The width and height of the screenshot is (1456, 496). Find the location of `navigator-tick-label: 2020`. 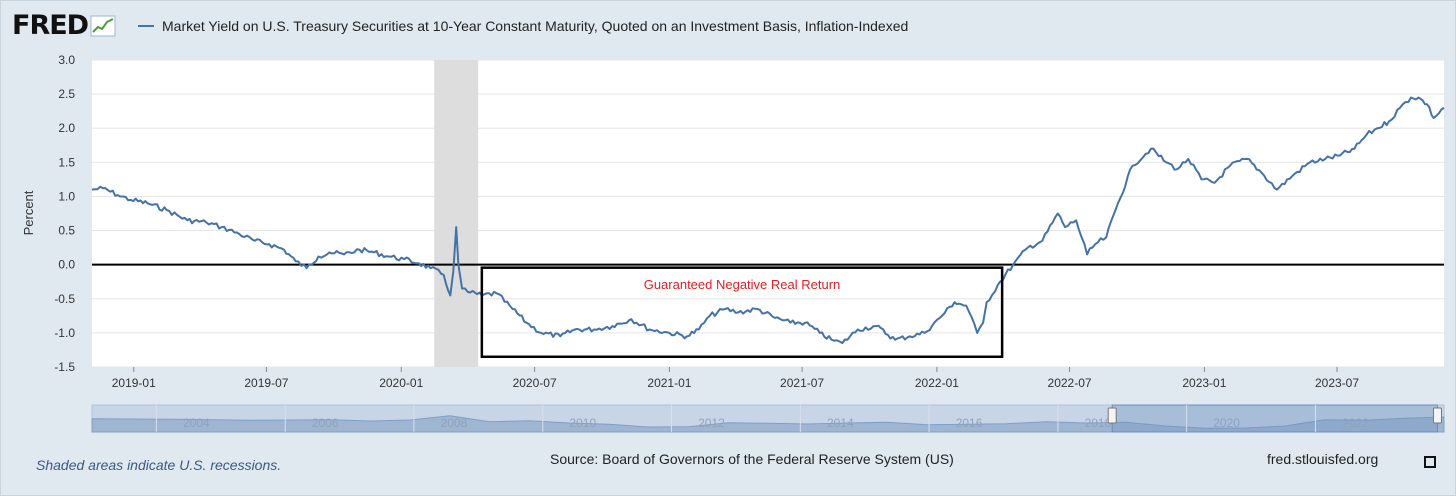

navigator-tick-label: 2020 is located at coordinates (1226, 423).